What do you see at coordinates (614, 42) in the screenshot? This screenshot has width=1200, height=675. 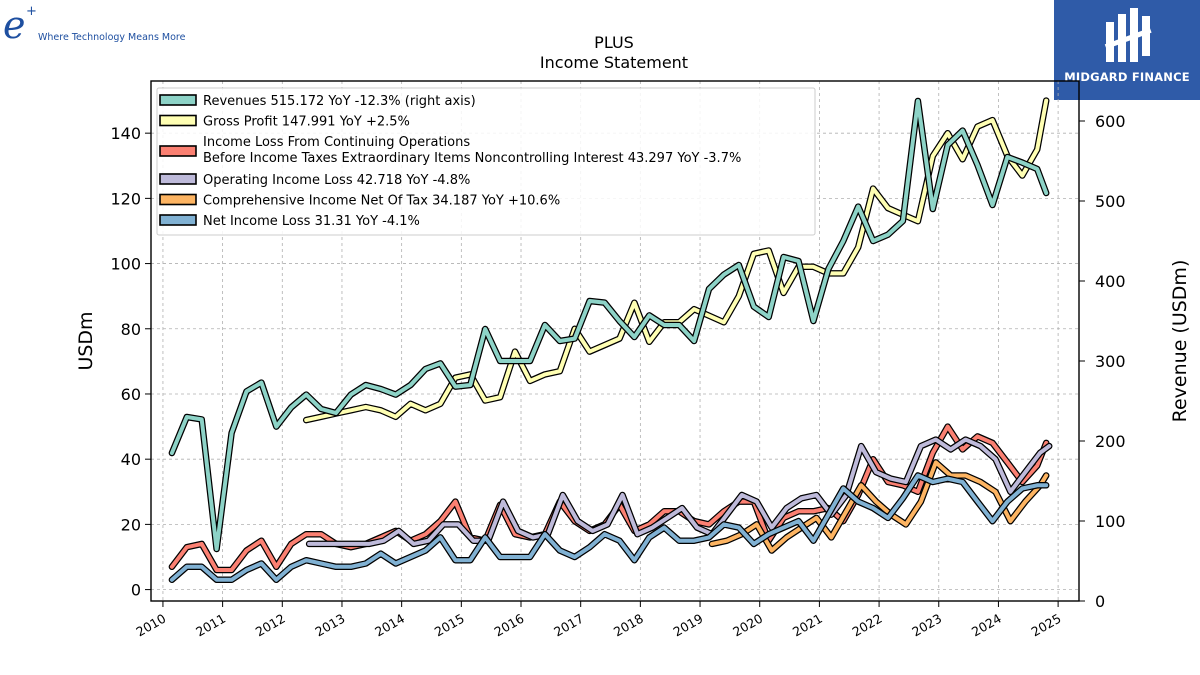 I see `chart-title: PLUS` at bounding box center [614, 42].